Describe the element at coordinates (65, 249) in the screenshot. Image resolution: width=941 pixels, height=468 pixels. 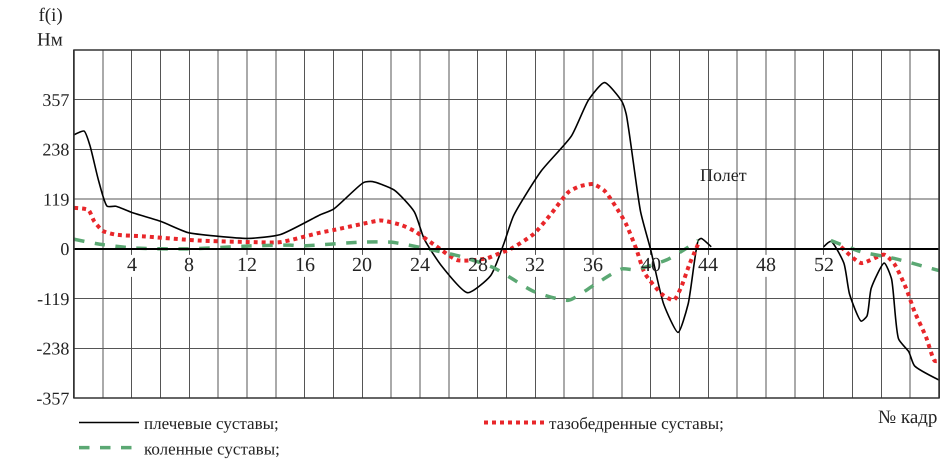
I see `y-tick-label: 0` at that location.